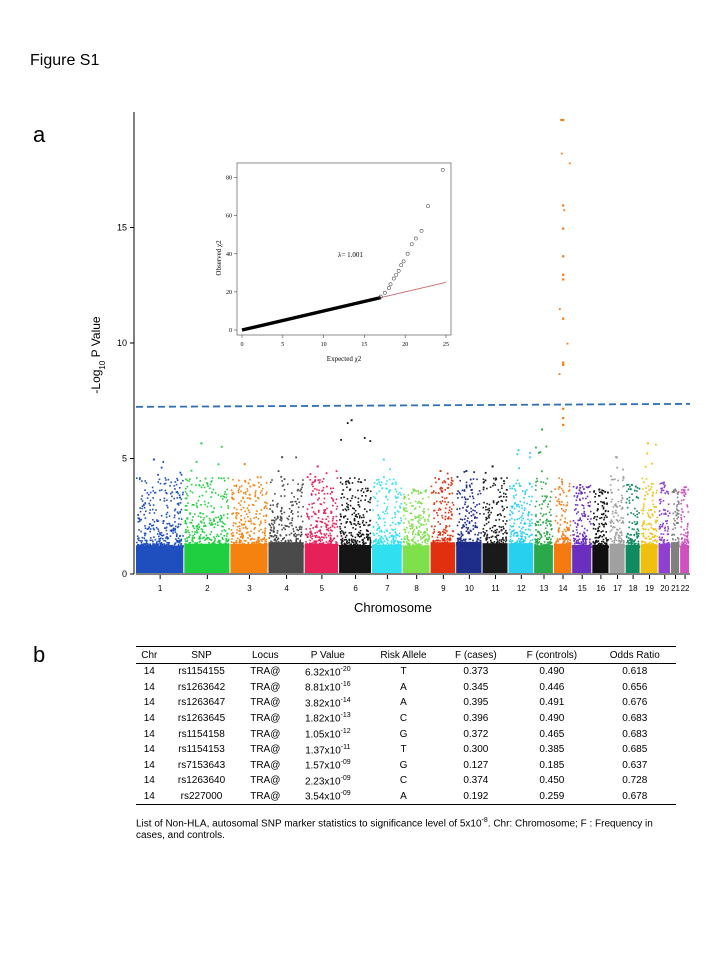  What do you see at coordinates (443, 521) in the screenshot?
I see `chromosome-9-points` at bounding box center [443, 521].